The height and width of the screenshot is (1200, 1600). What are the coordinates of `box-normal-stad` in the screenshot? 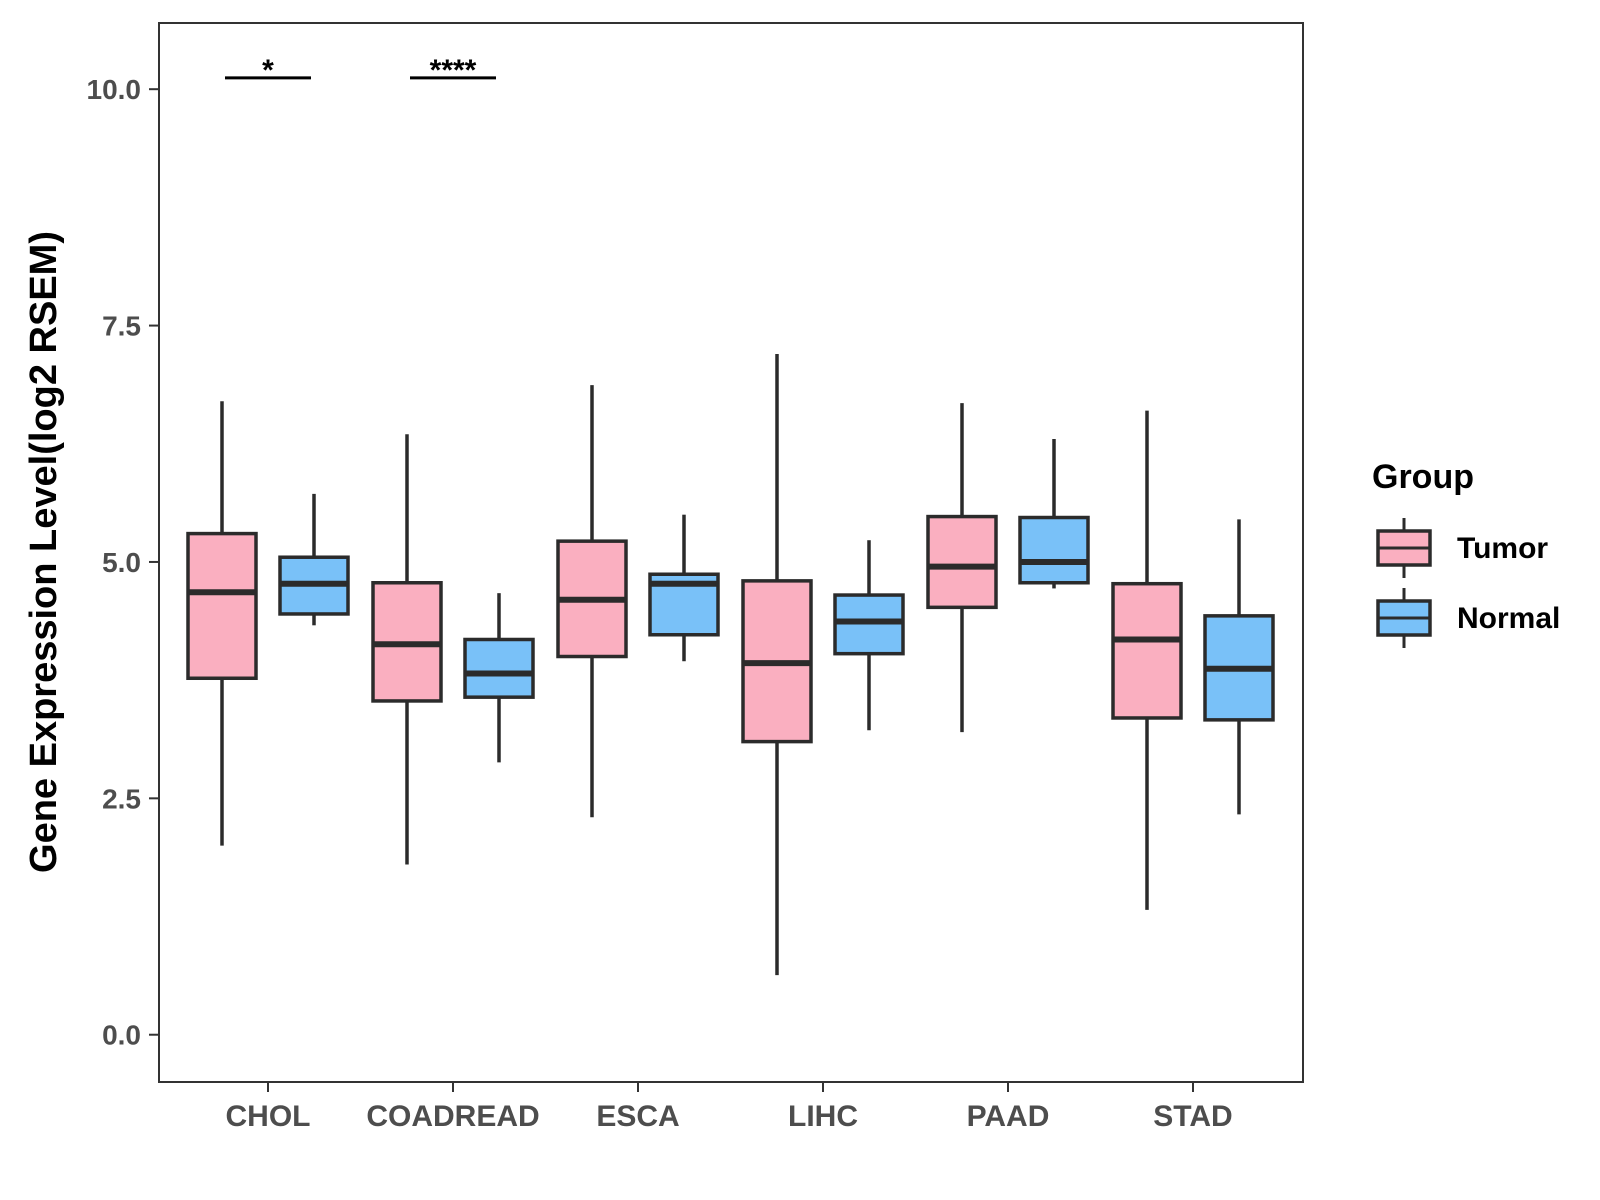 It's located at (1239, 667).